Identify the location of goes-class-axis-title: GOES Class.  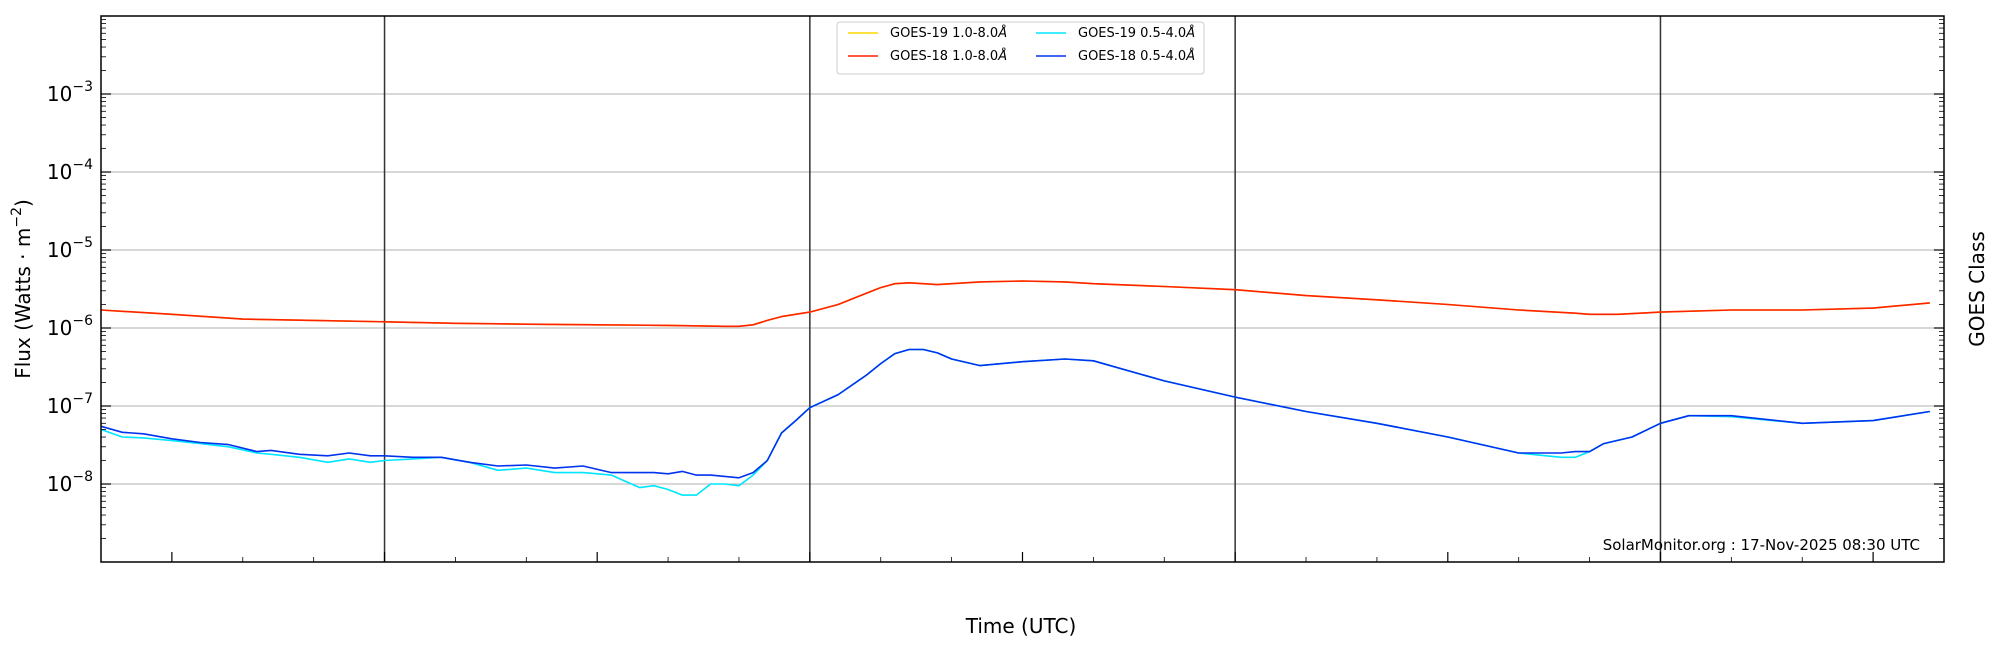
(1977, 289).